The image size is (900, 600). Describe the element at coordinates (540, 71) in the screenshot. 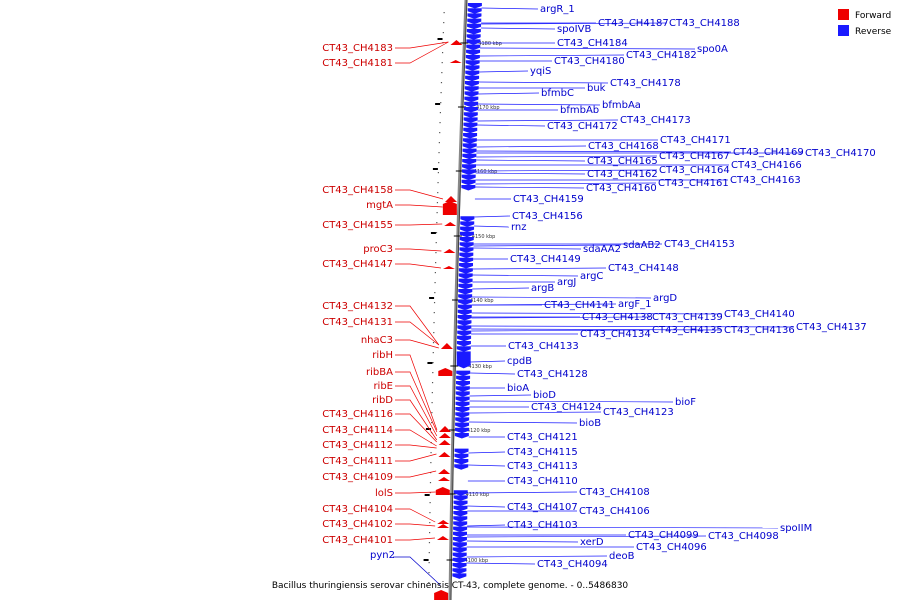

I see `reverse-gene-label-yqis: yqiS` at that location.